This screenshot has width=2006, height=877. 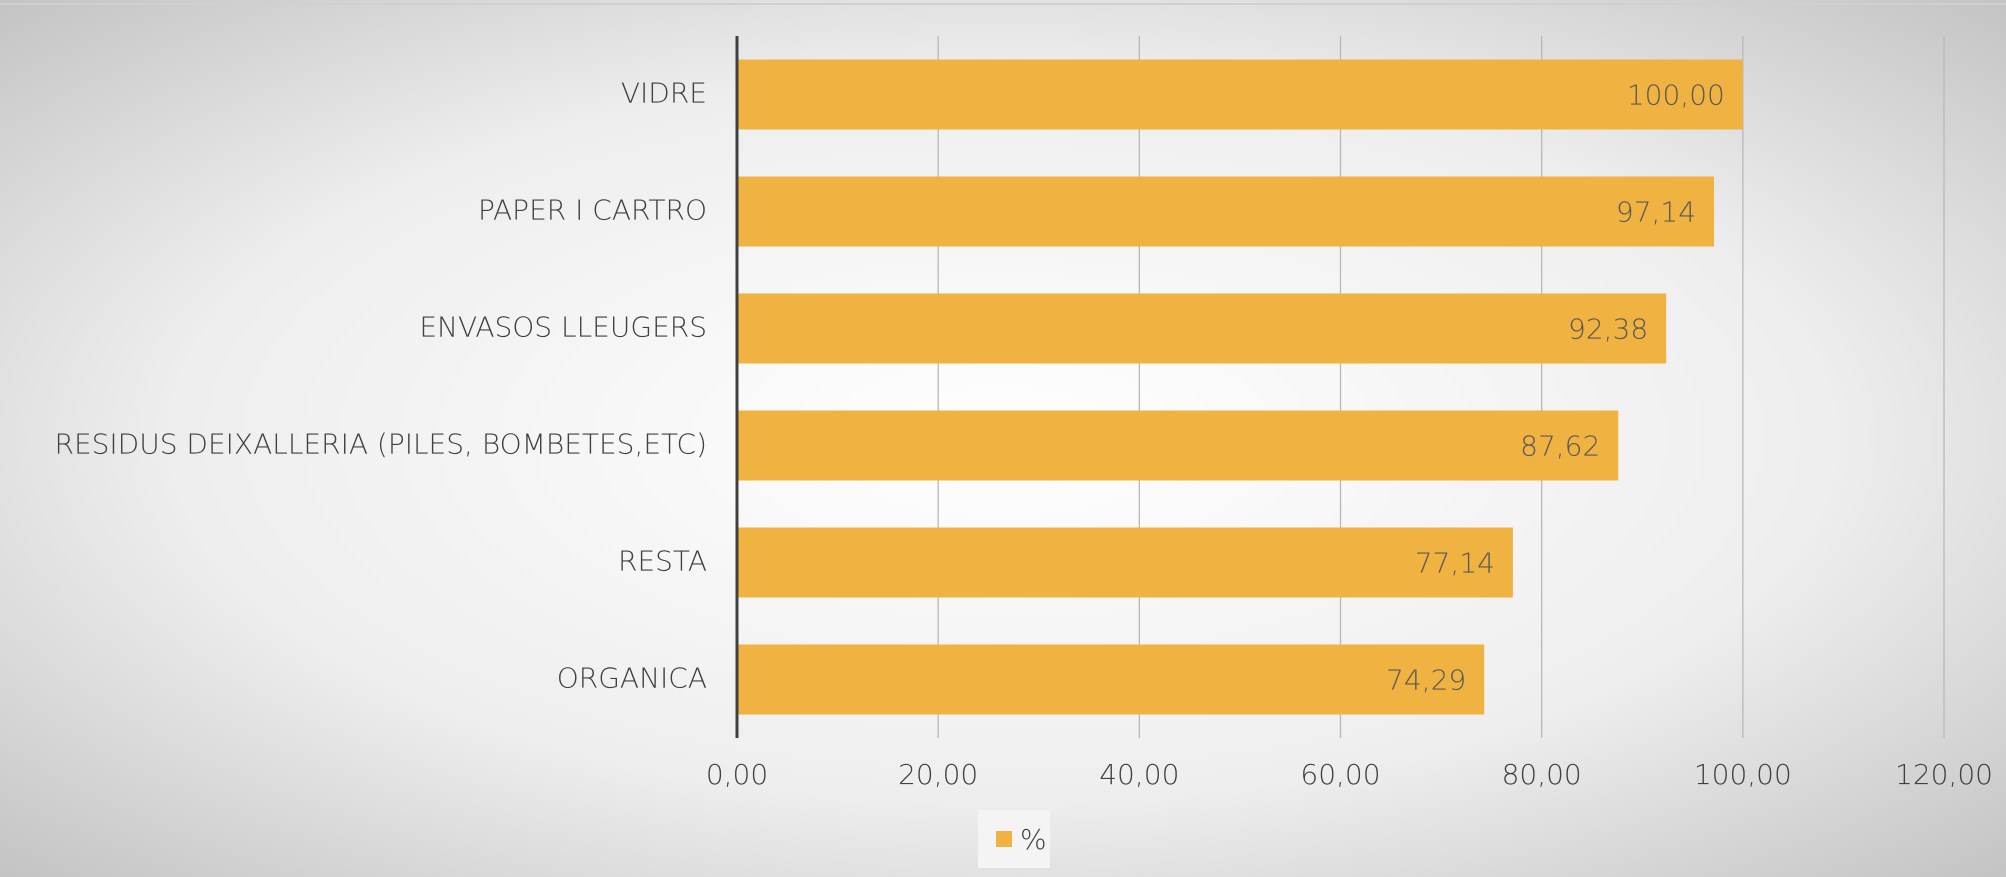 I want to click on x-tick-label: 40,00, so click(x=1139, y=774).